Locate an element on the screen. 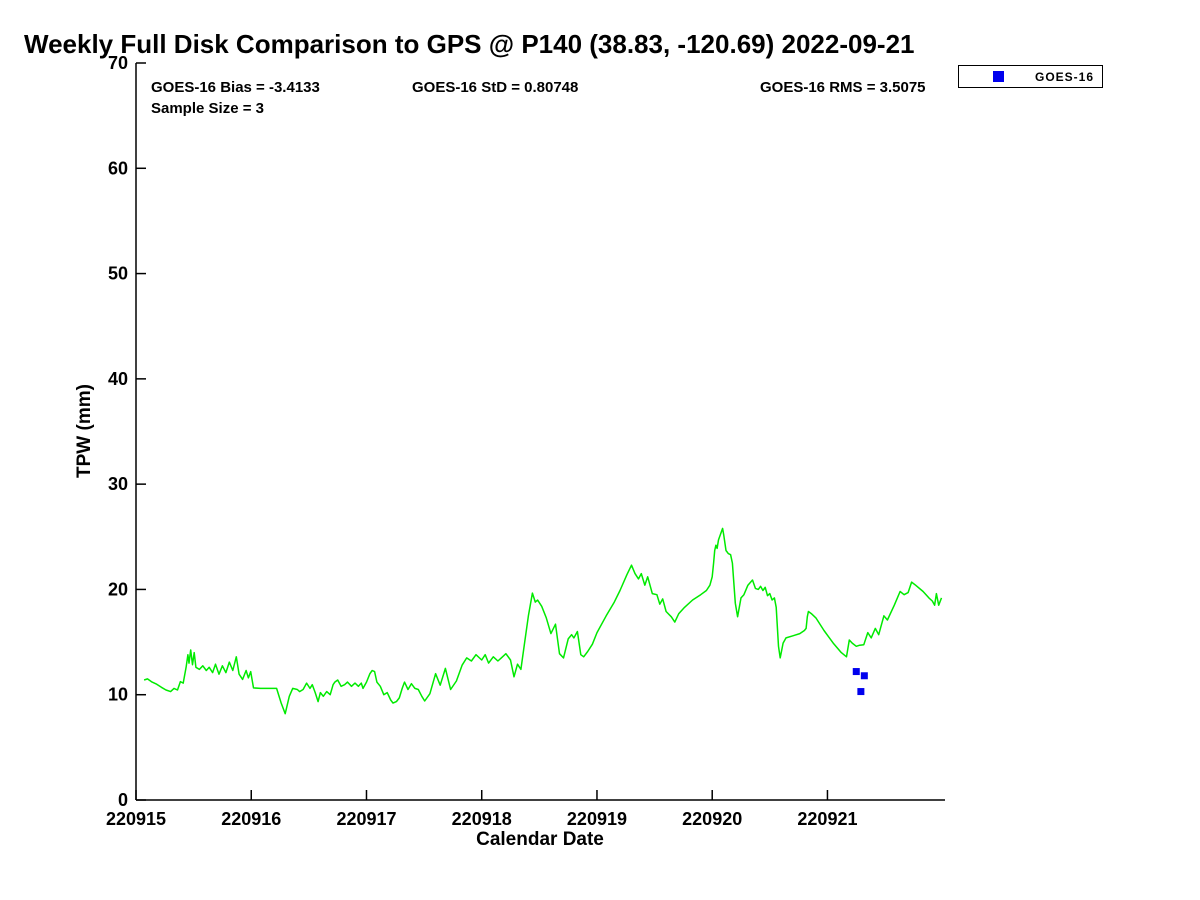  stat-std: GOES-16 StD = 0.80748 is located at coordinates (495, 87).